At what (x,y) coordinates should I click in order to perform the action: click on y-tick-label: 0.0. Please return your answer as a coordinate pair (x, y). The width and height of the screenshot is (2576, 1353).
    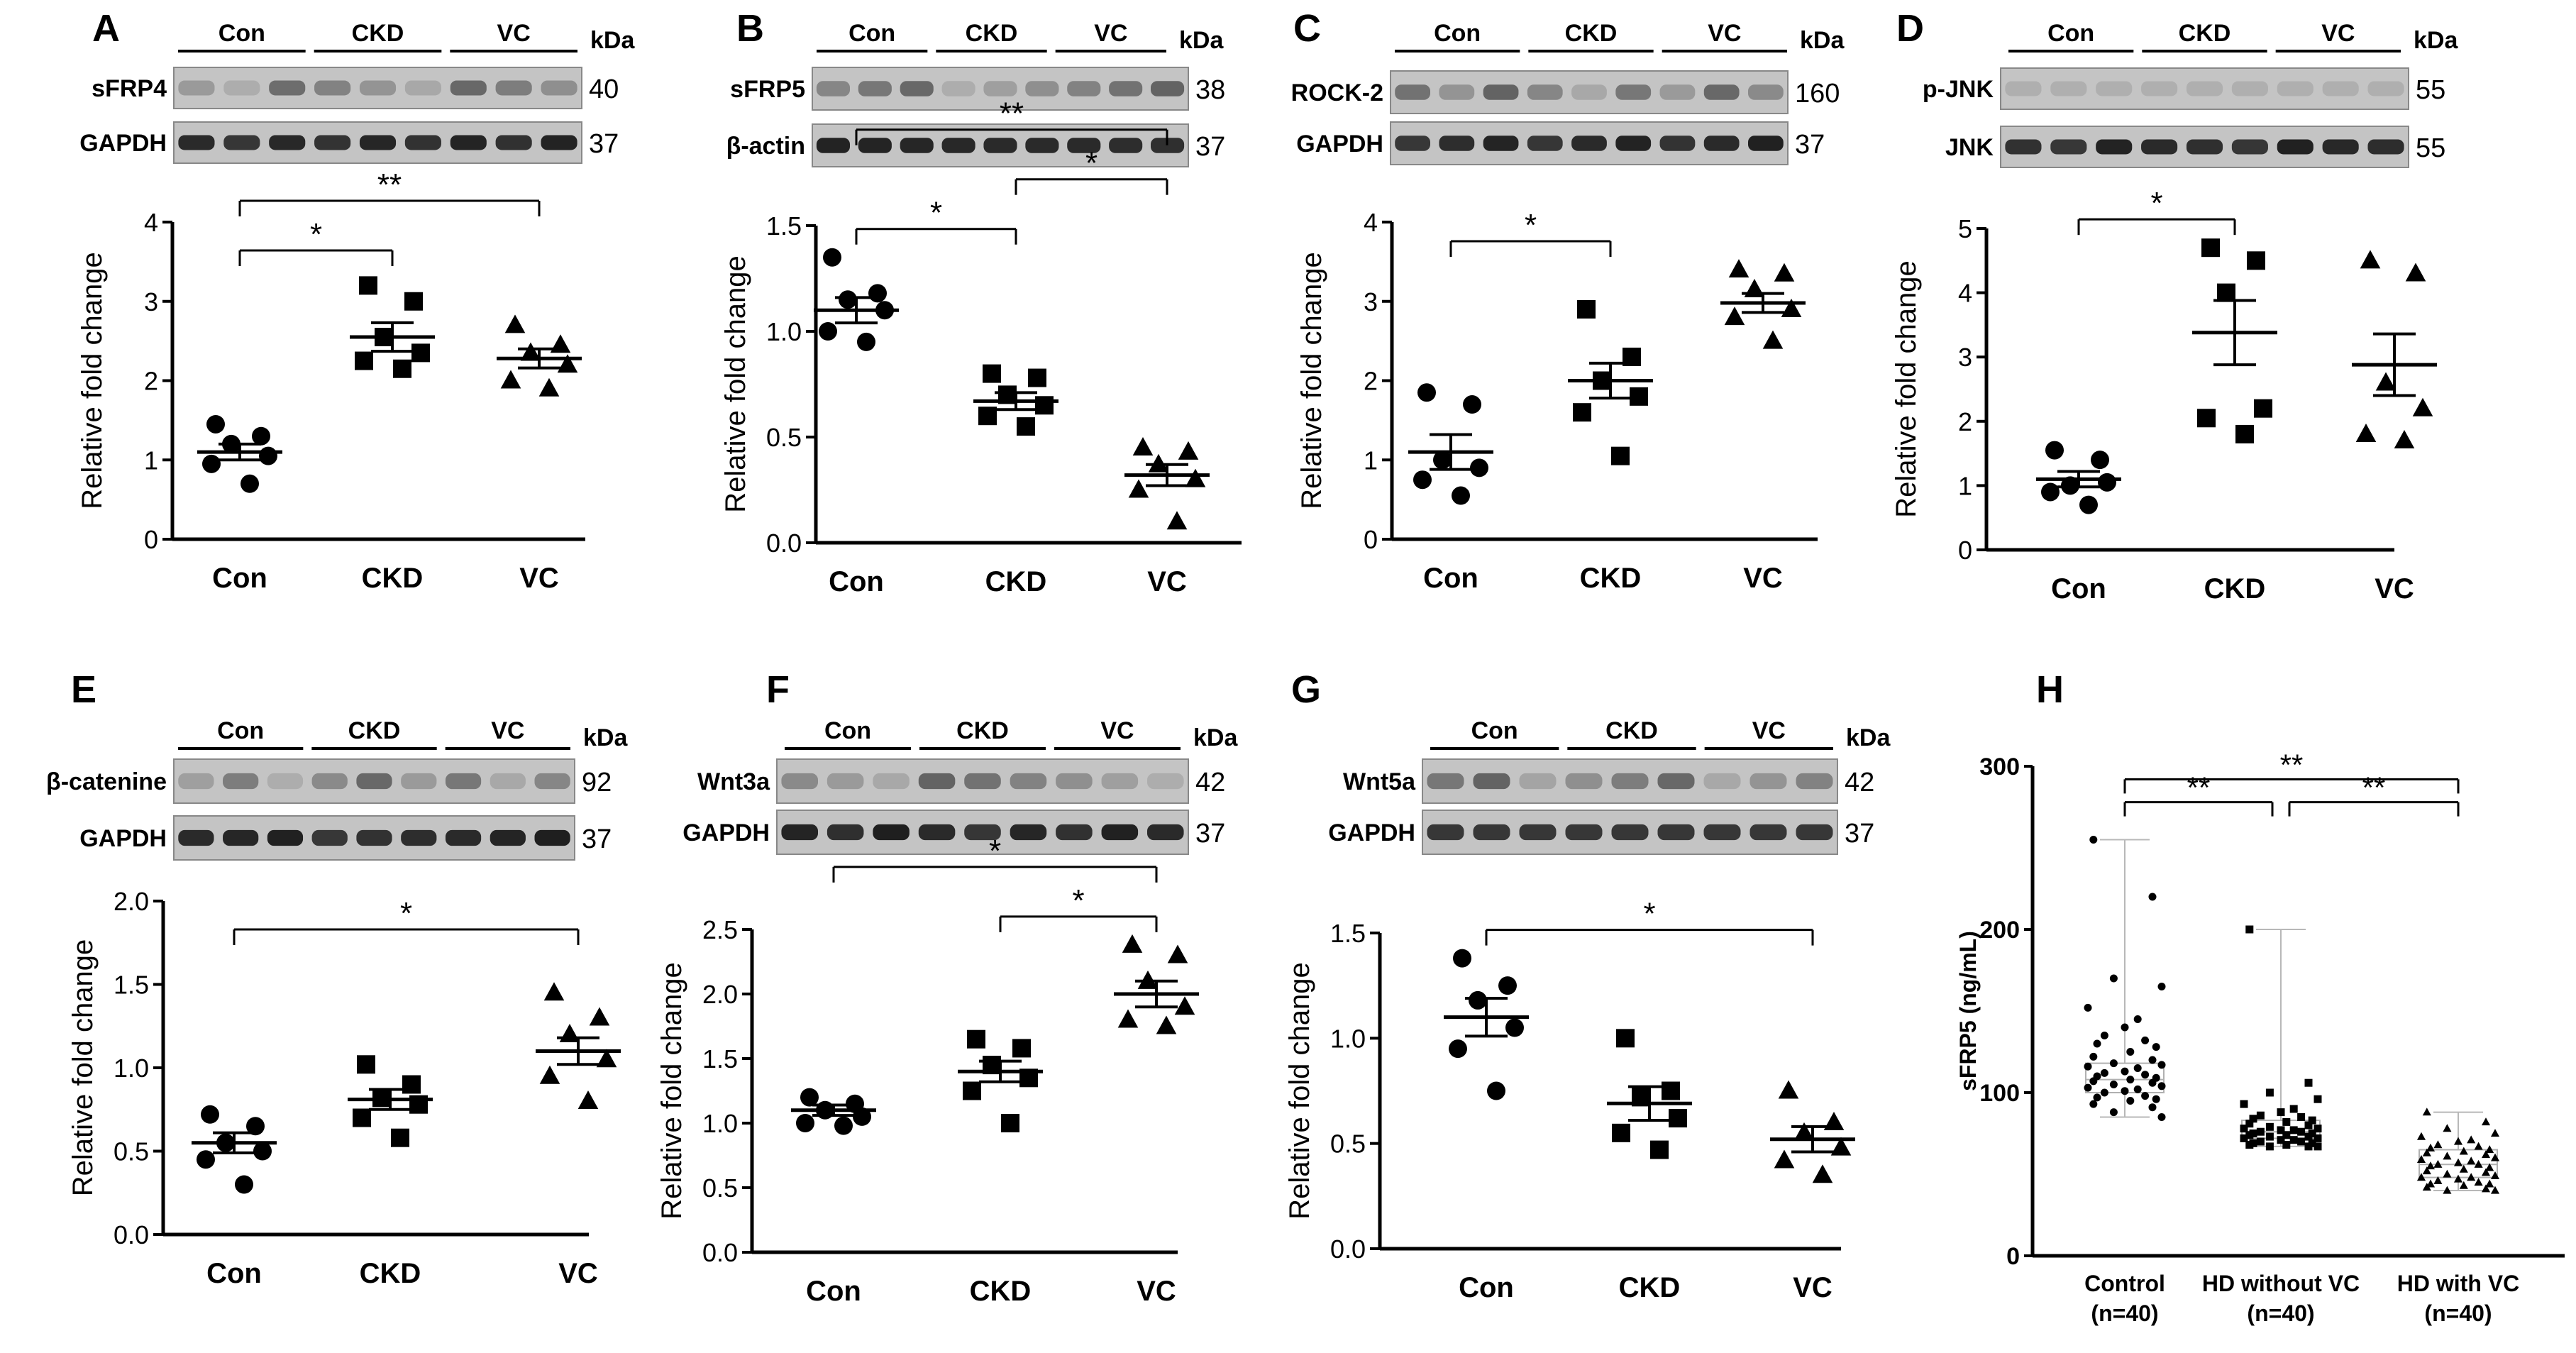
    Looking at the image, I should click on (720, 1252).